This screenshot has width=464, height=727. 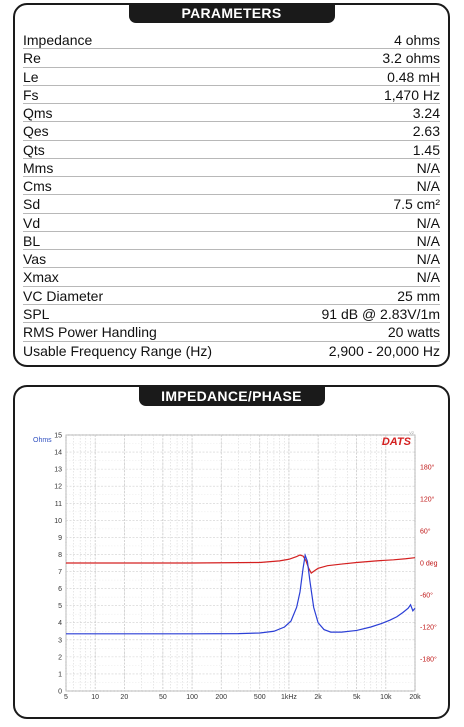 I want to click on y-tick-label: 6, so click(x=60, y=589).